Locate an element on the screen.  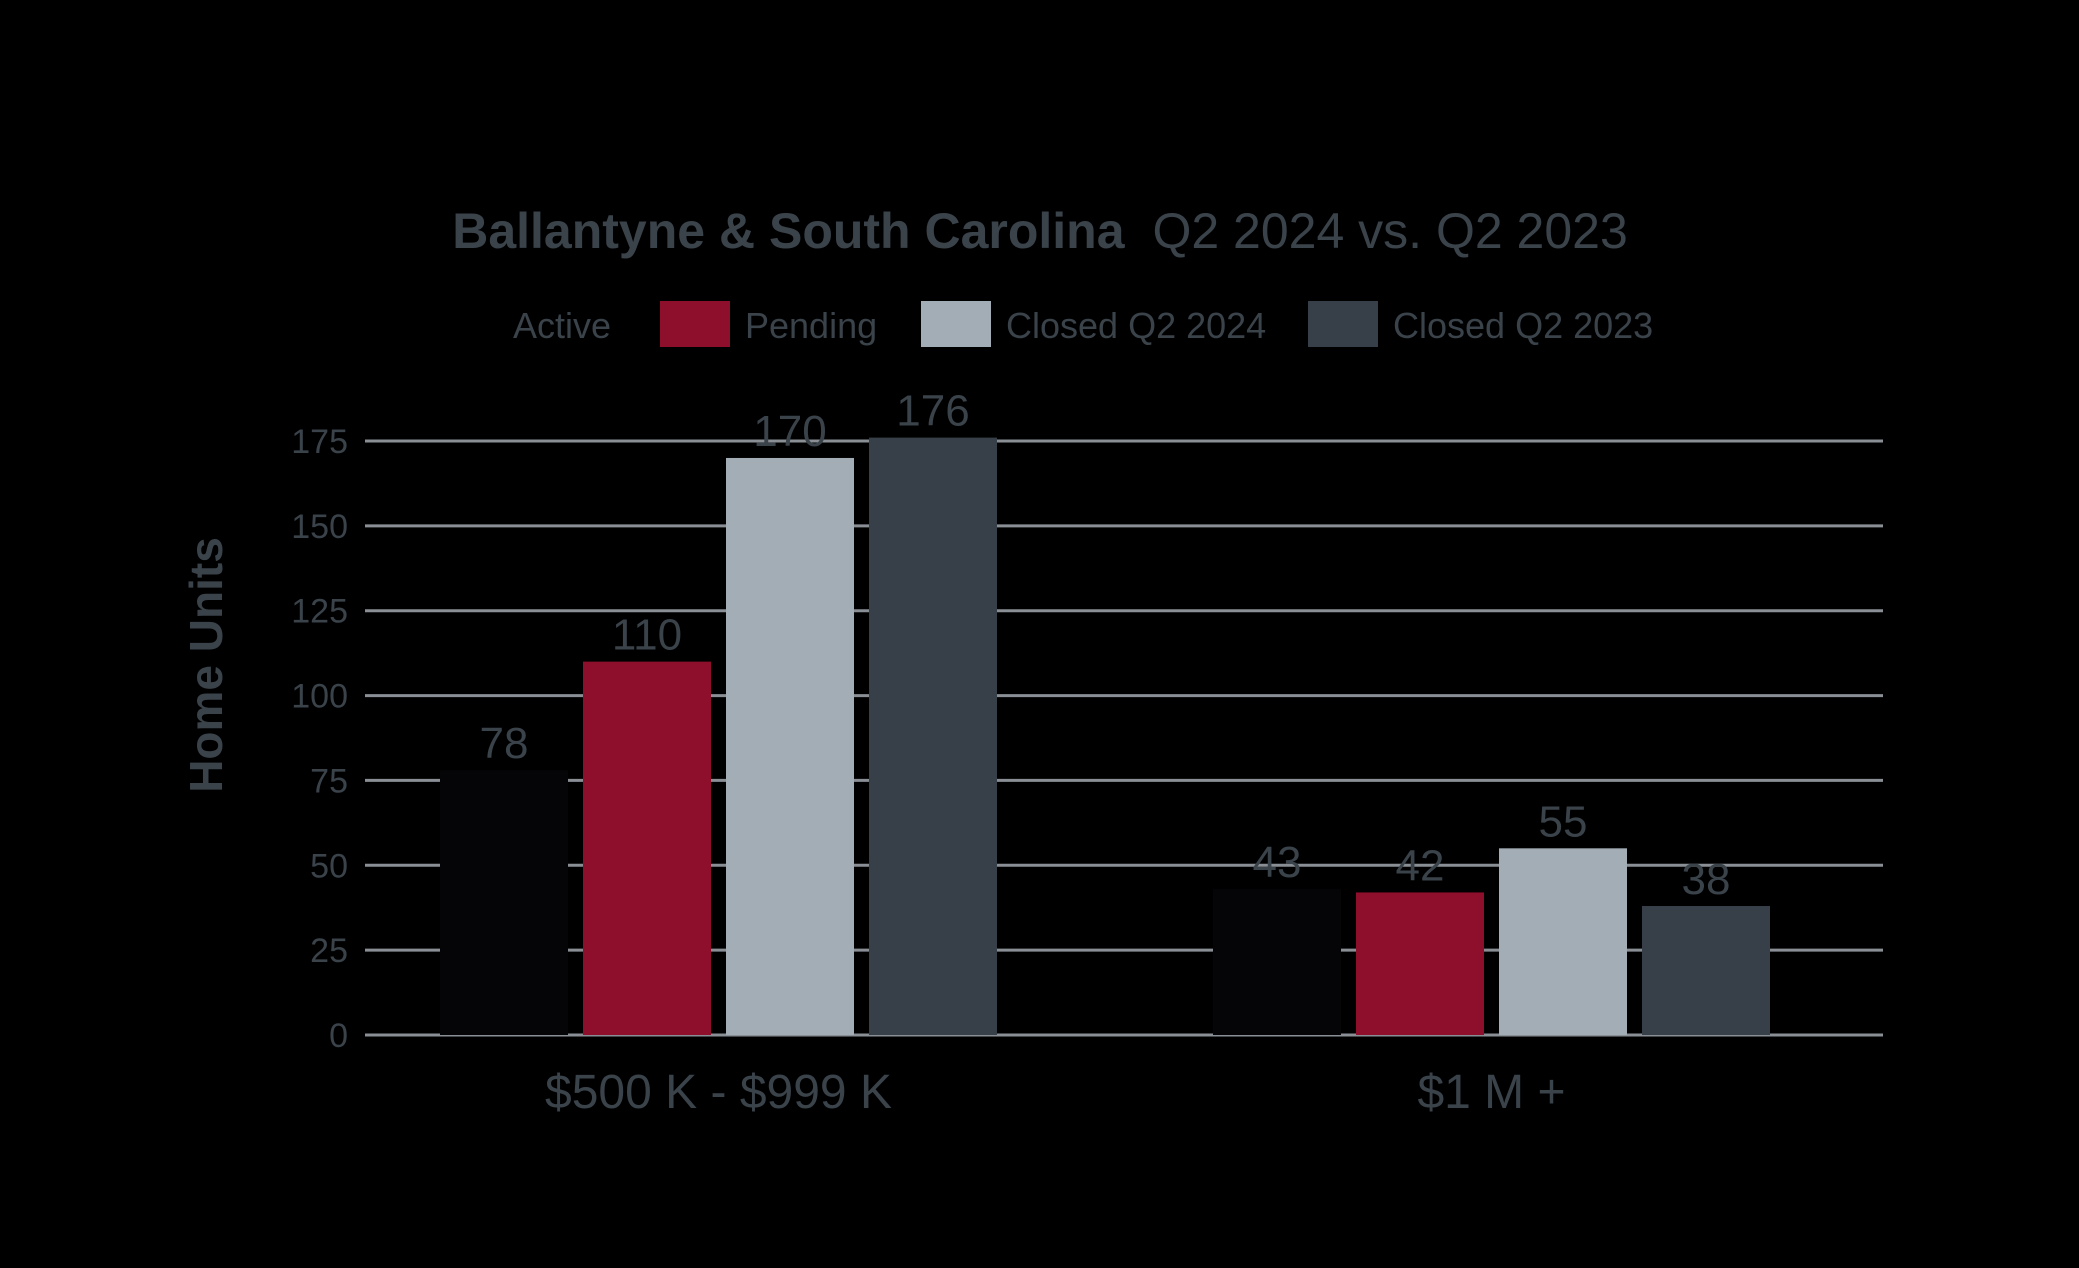
legend-label: Active is located at coordinates (562, 325).